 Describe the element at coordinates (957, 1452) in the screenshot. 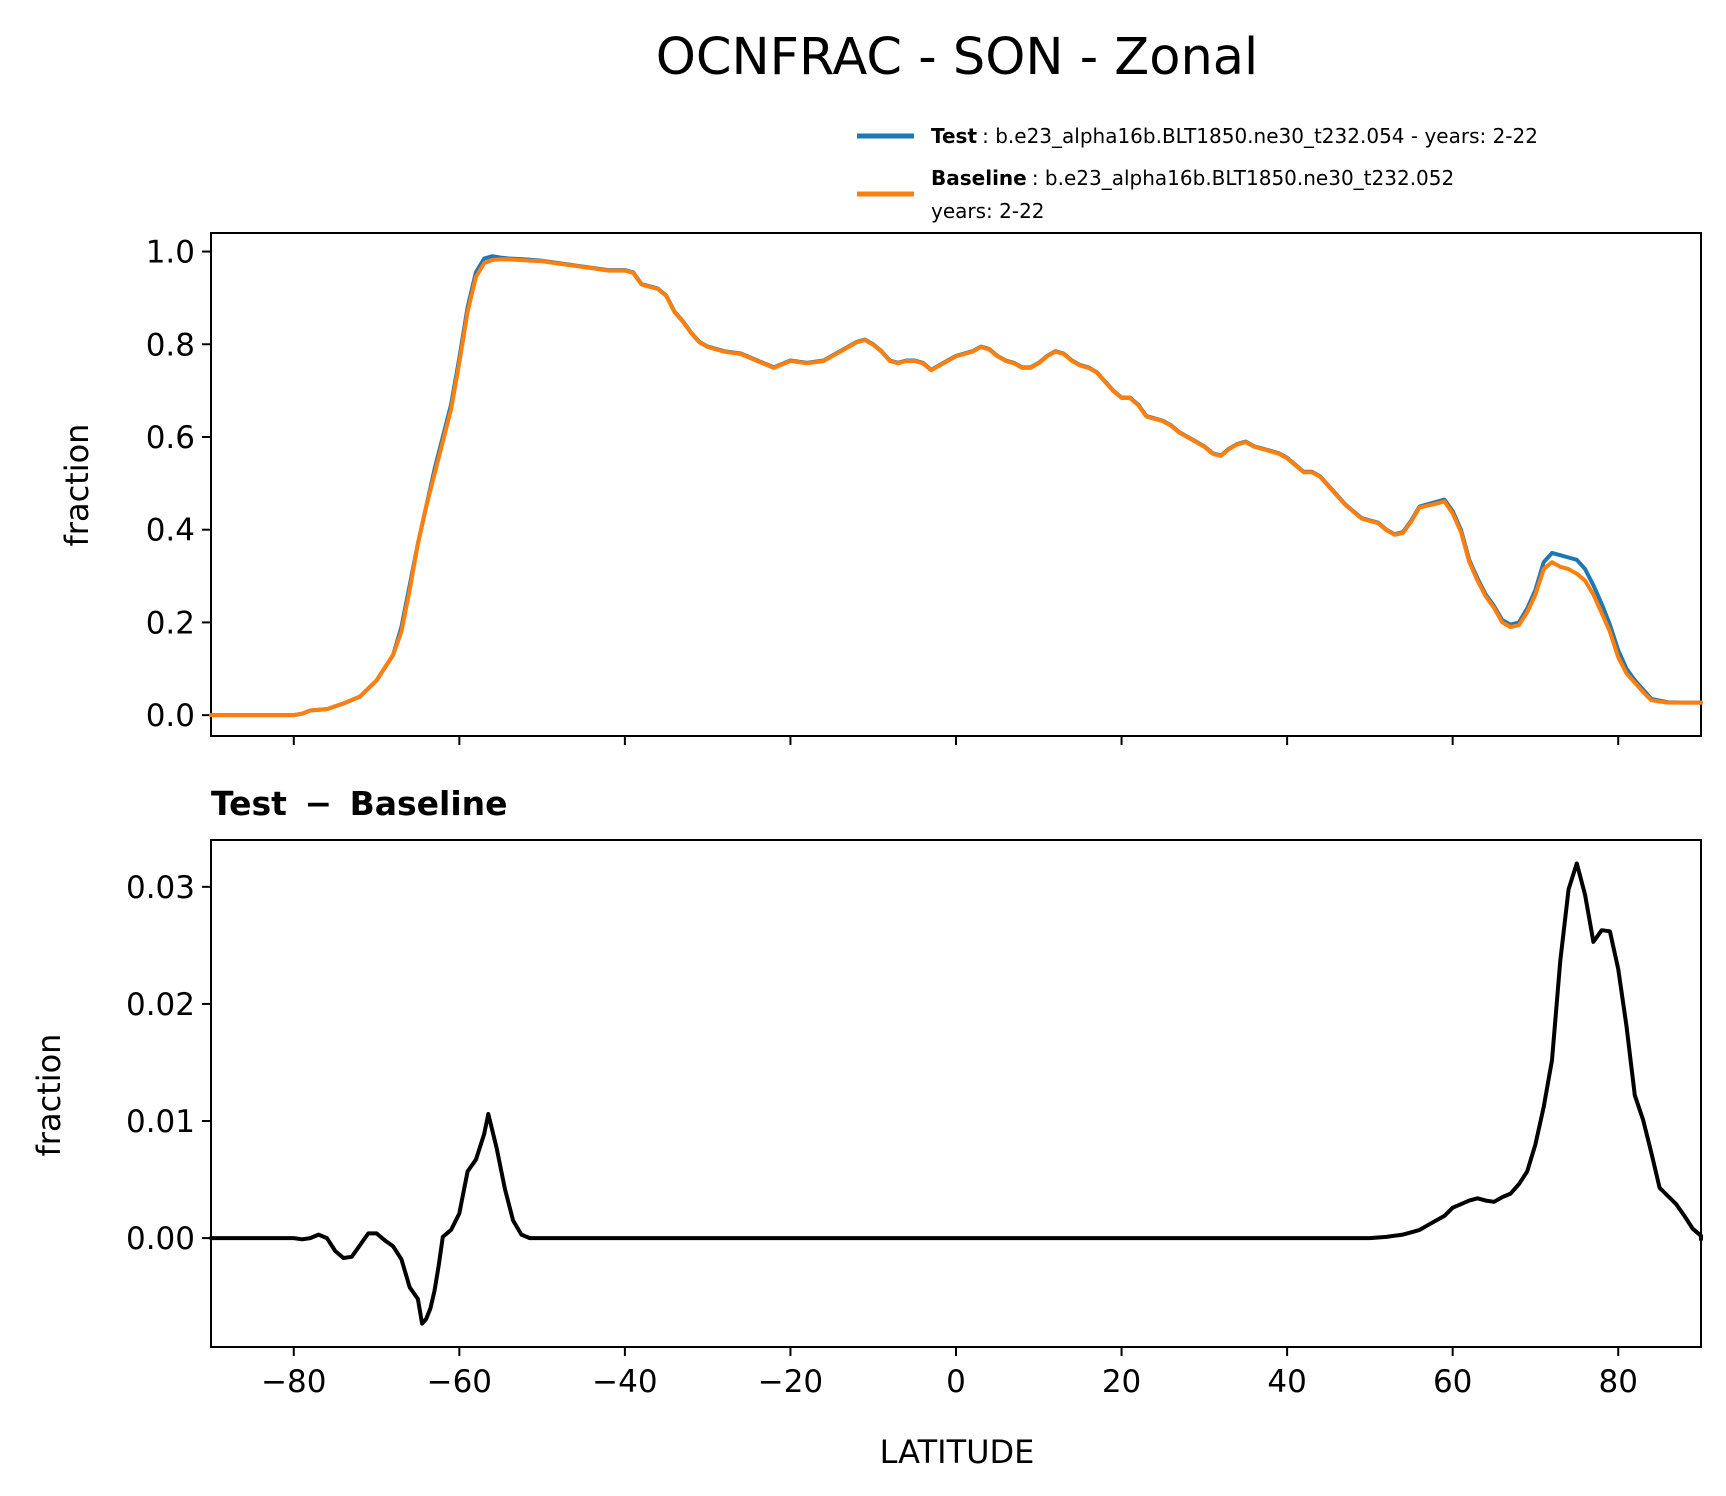

I see `x-axis-label: LATITUDE` at that location.